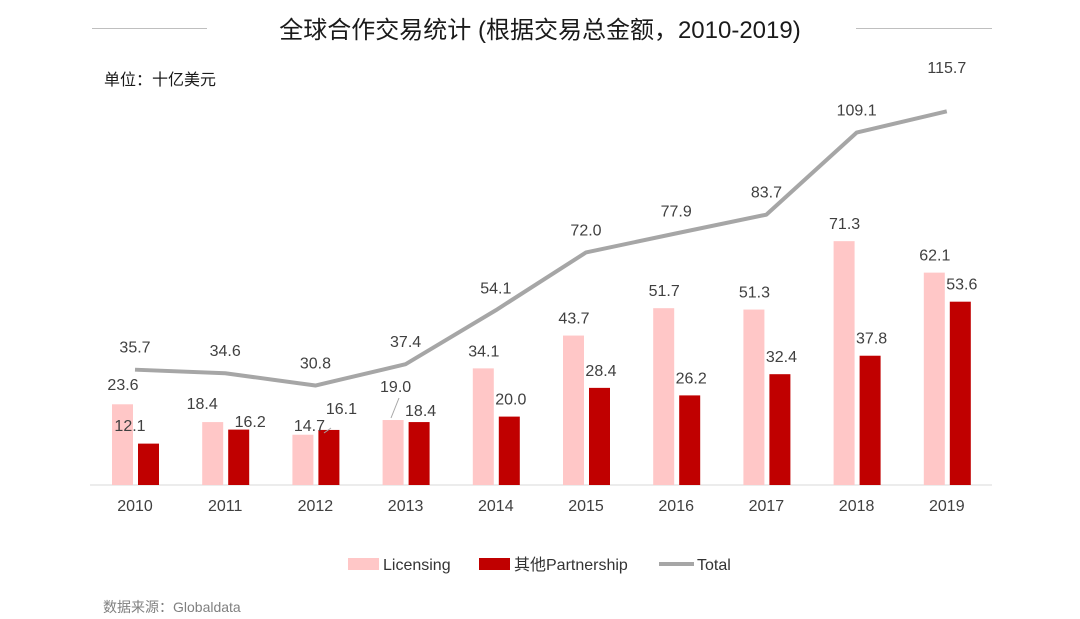 The height and width of the screenshot is (619, 1080). Describe the element at coordinates (690, 440) in the screenshot. I see `bar-partnership-2016` at that location.